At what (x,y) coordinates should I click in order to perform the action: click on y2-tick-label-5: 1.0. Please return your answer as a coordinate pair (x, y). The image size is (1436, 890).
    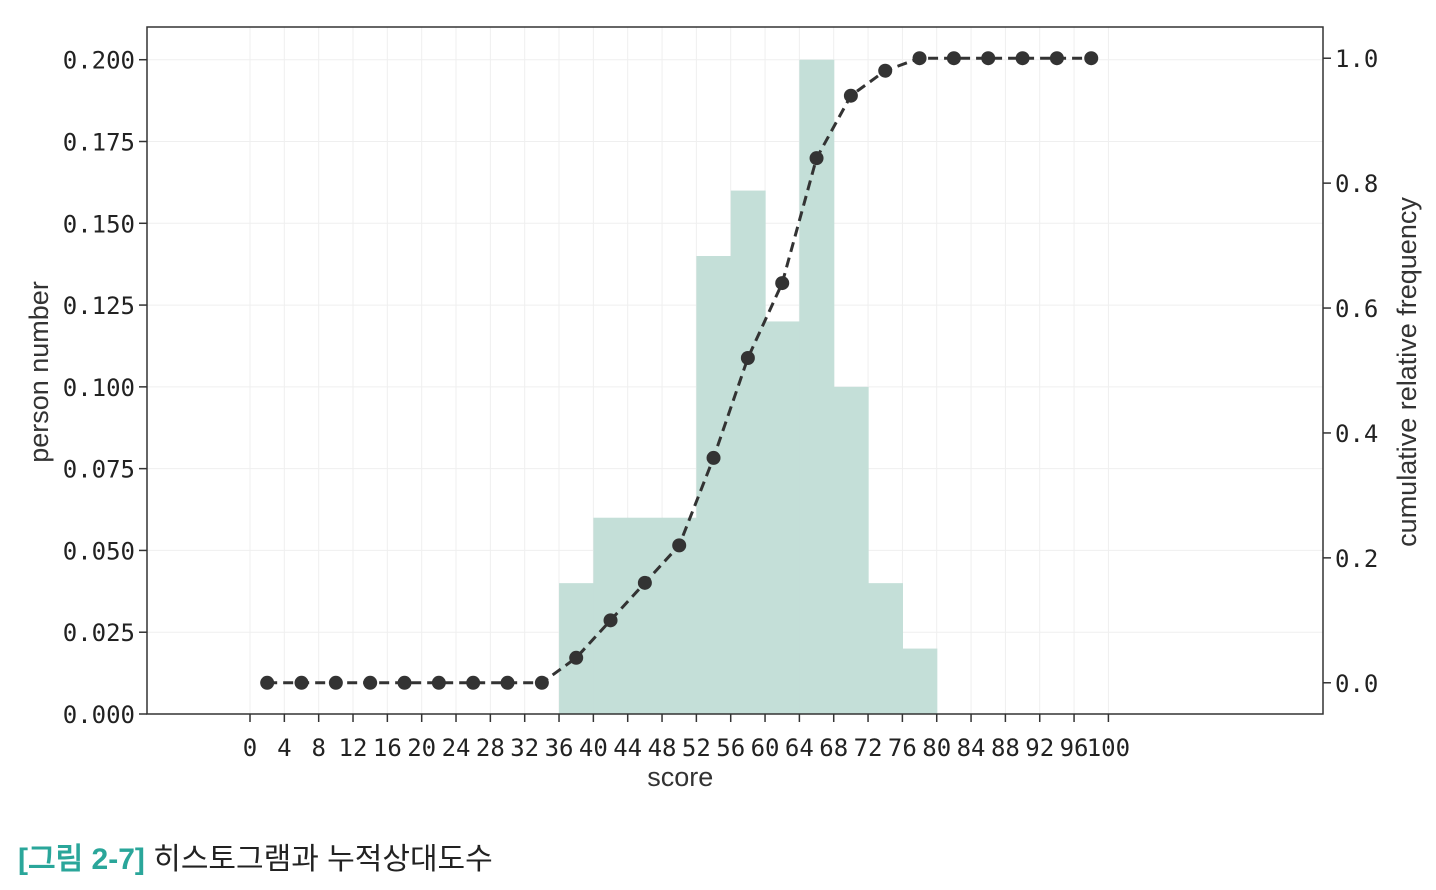
    Looking at the image, I should click on (1356, 59).